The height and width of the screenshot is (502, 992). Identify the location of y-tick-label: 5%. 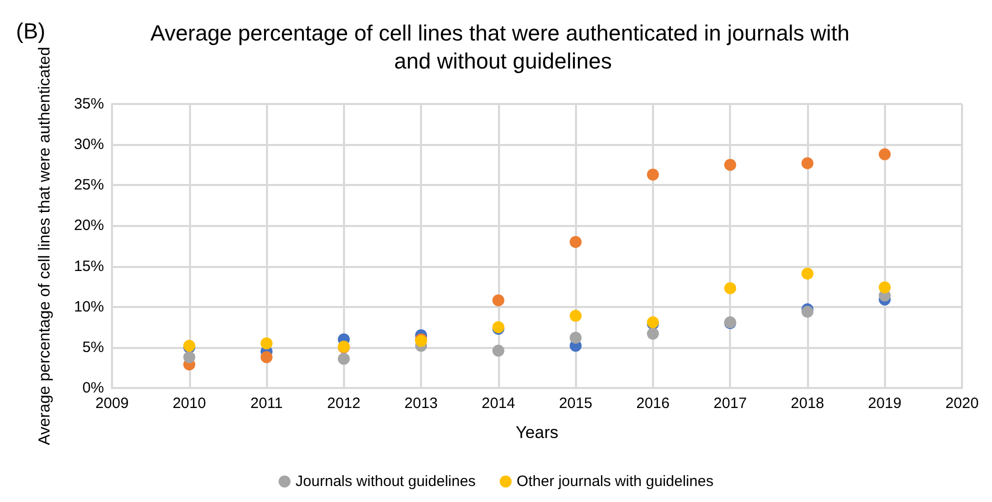
(93, 347).